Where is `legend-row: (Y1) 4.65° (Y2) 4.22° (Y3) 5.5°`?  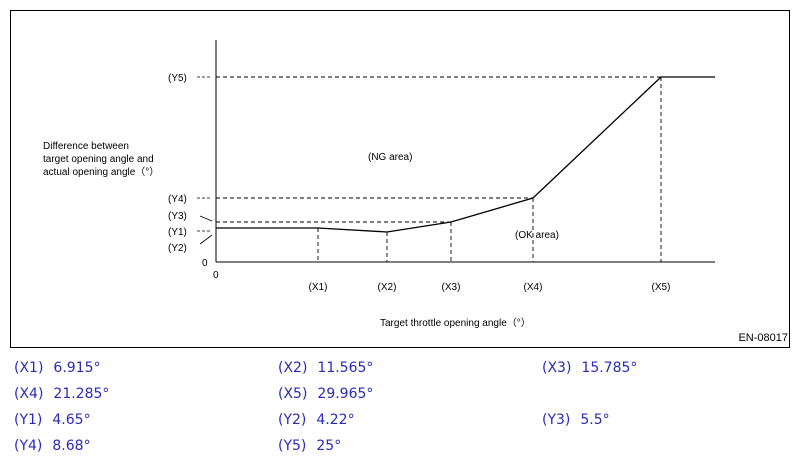
legend-row: (Y1) 4.65° (Y2) 4.22° (Y3) 5.5° is located at coordinates (399, 425).